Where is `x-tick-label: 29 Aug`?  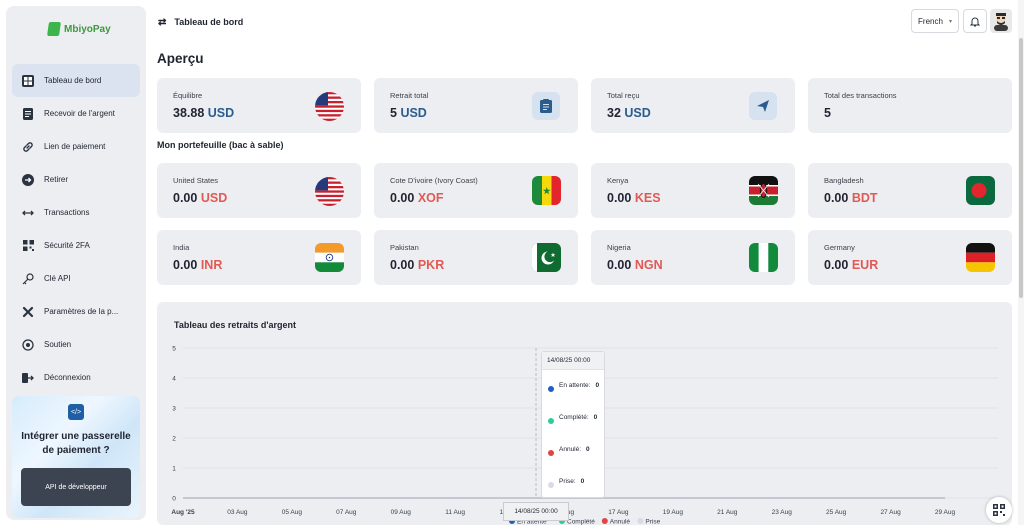 x-tick-label: 29 Aug is located at coordinates (945, 512).